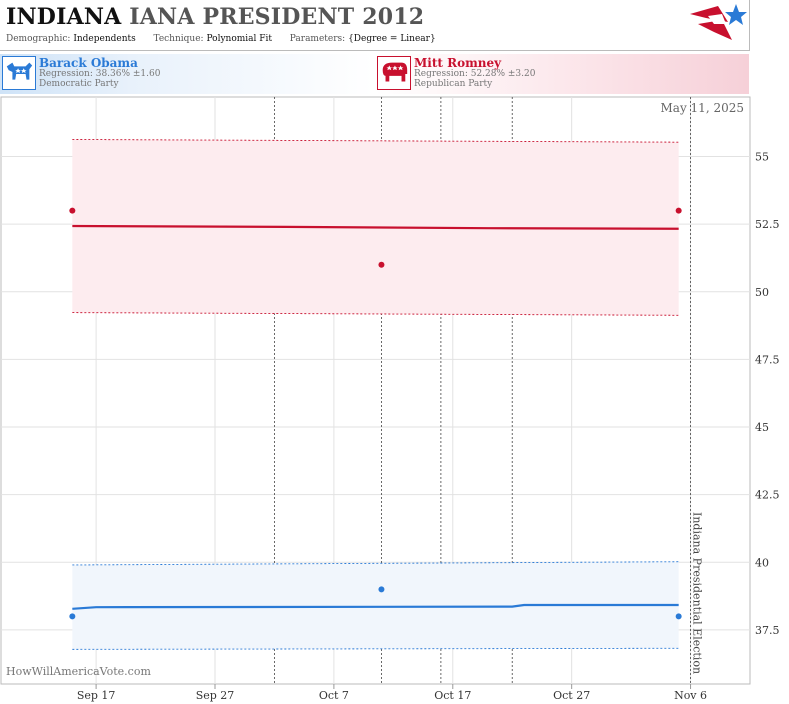 The height and width of the screenshot is (704, 789). What do you see at coordinates (718, 22) in the screenshot?
I see `star-logo-icon` at bounding box center [718, 22].